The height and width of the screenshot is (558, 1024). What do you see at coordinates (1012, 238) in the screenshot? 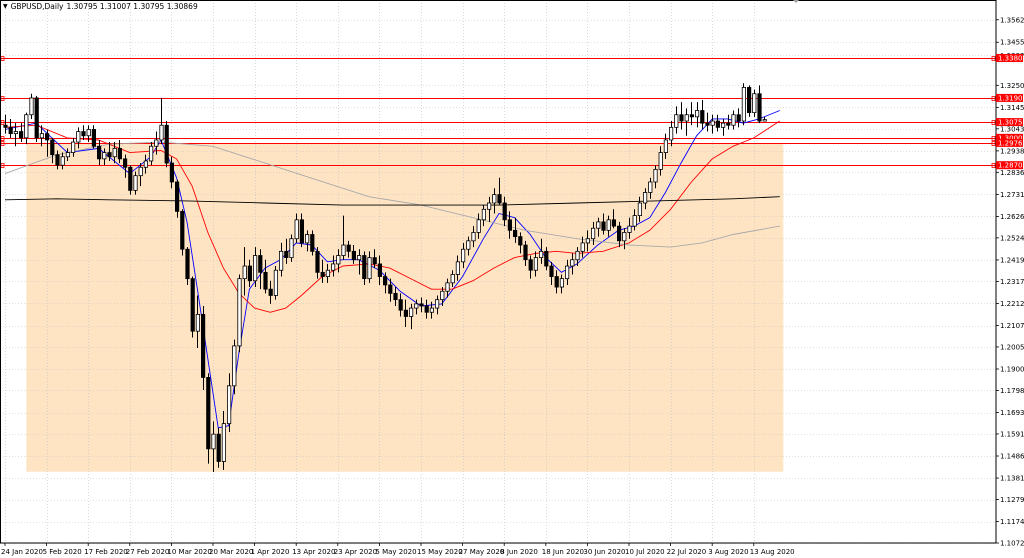
I see `y-tick-label: 1.25240` at bounding box center [1012, 238].